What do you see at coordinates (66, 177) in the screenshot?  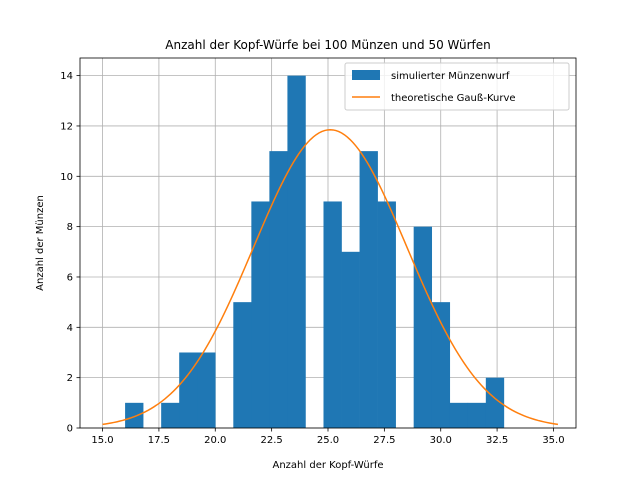 I see `y-tick-label: 10` at bounding box center [66, 177].